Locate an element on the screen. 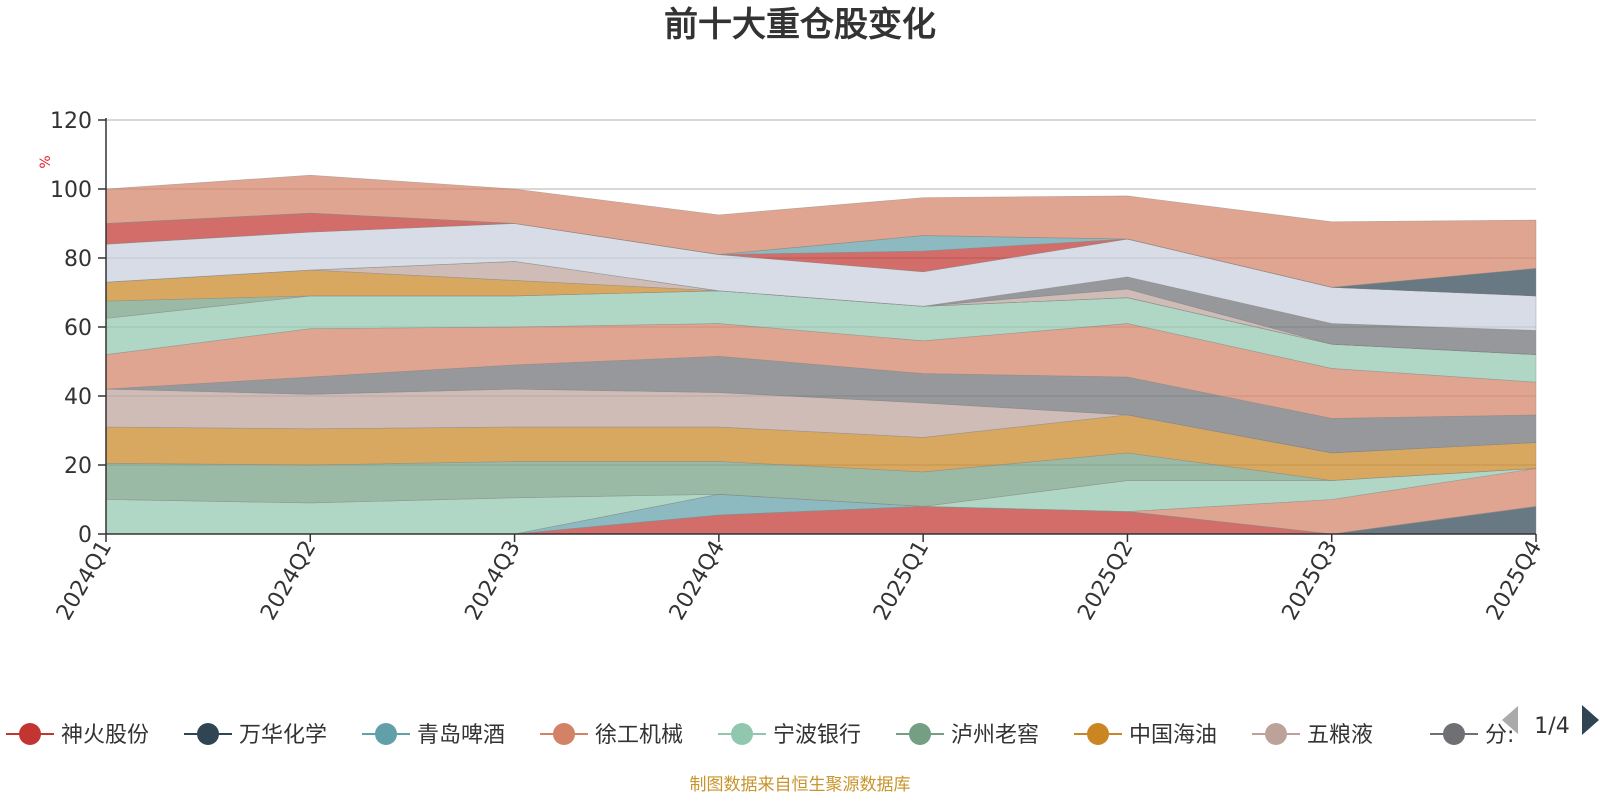  legend-item: 五粮液 is located at coordinates (1312, 735).